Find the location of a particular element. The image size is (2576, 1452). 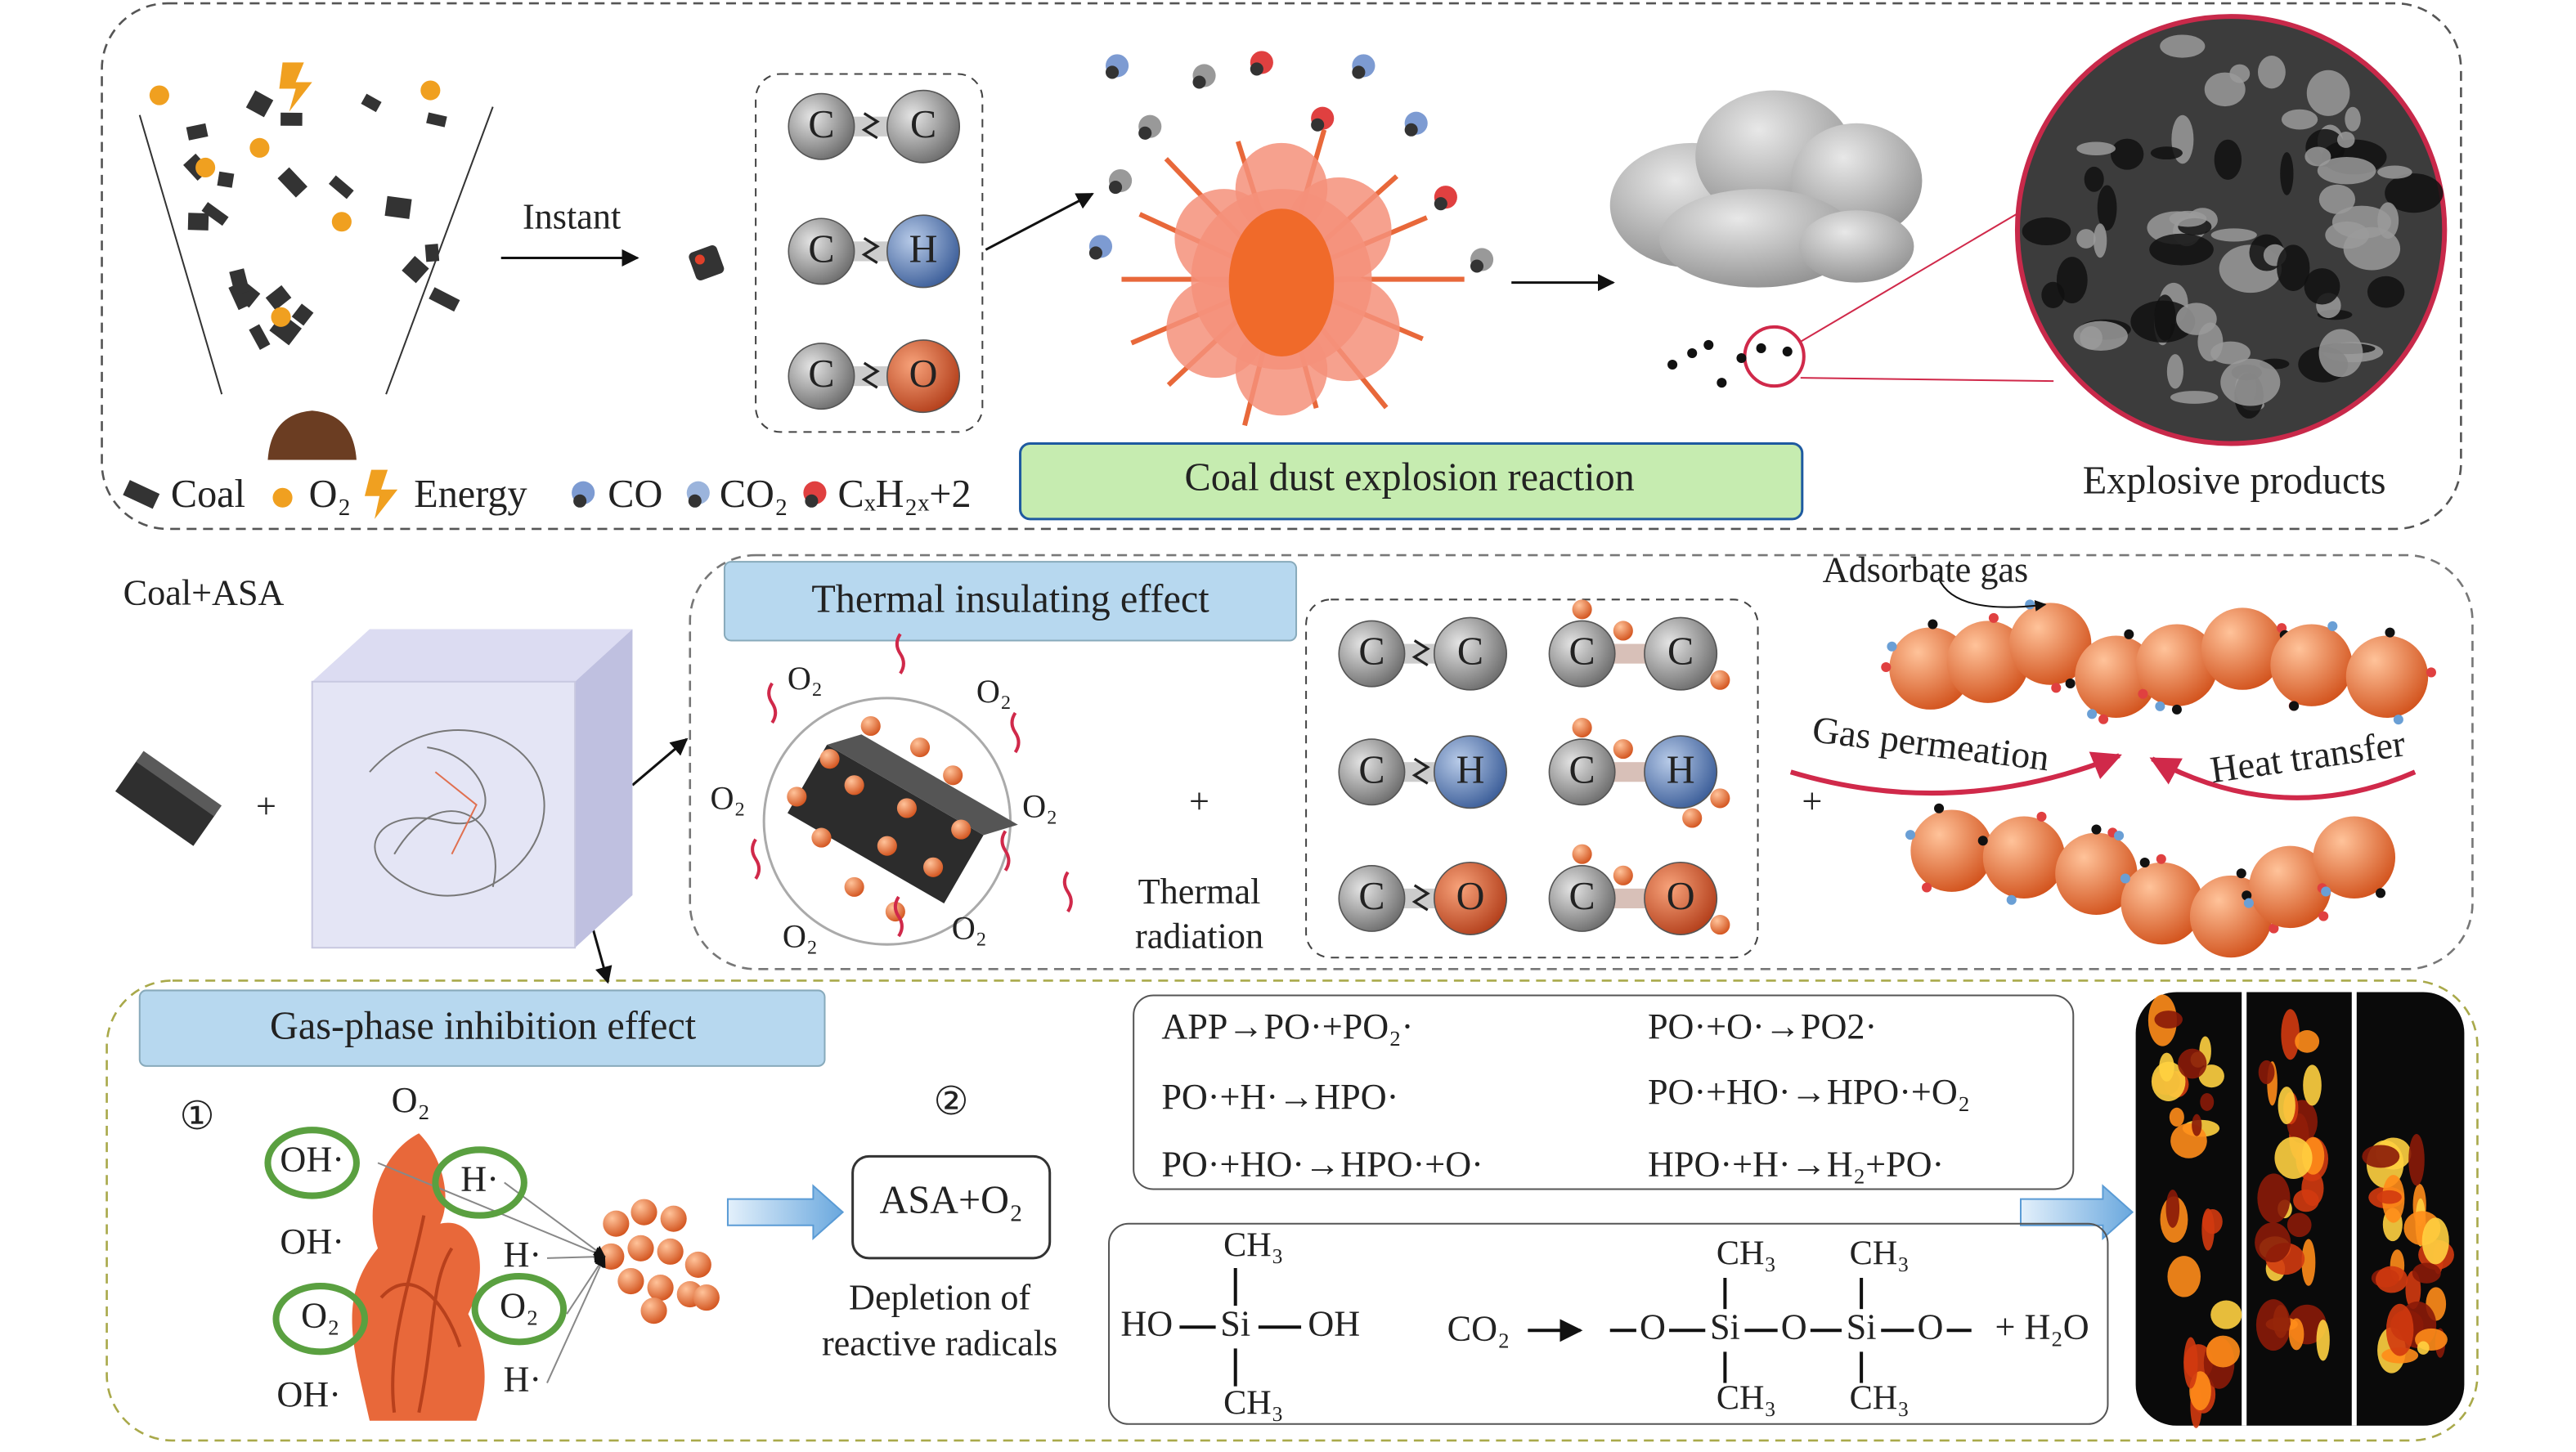

particle-chain is located at coordinates (2158, 778).